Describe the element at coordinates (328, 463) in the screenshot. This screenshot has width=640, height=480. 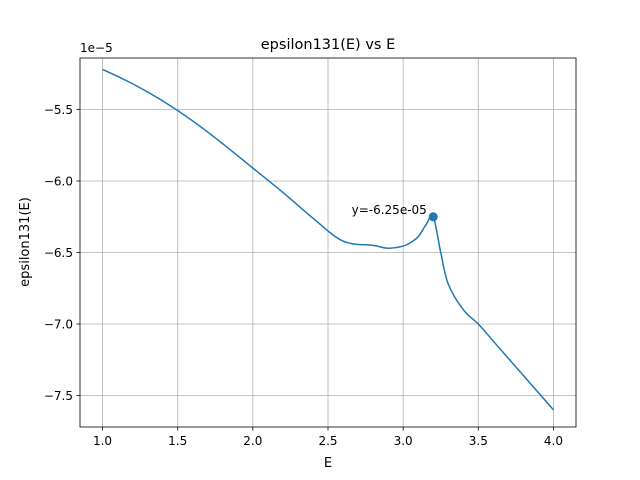
I see `x-axis-label: E` at that location.